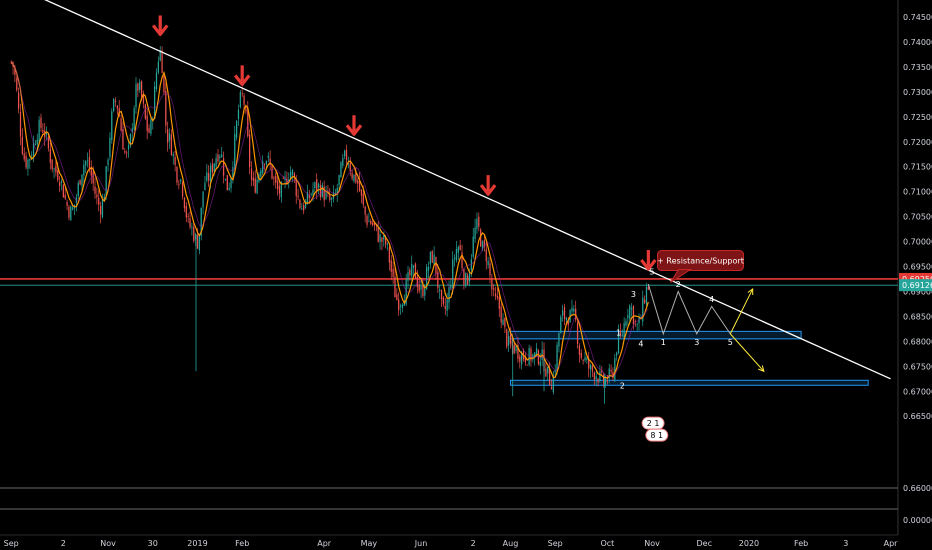 Image resolution: width=932 pixels, height=550 pixels. Describe the element at coordinates (655, 335) in the screenshot. I see `support-zone` at that location.